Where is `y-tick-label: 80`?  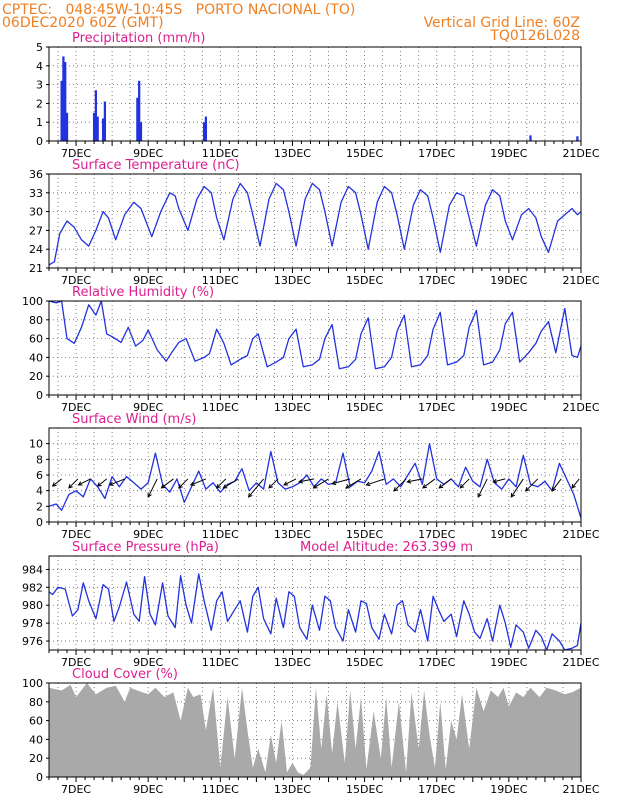 y-tick-label: 80 is located at coordinates (36, 702).